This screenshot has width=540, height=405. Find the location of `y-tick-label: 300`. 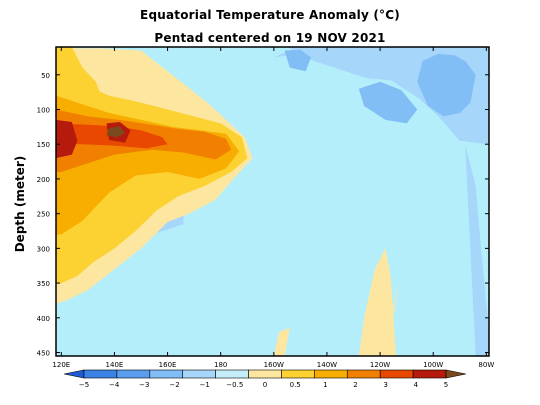

y-tick-label: 300 is located at coordinates (43, 249).